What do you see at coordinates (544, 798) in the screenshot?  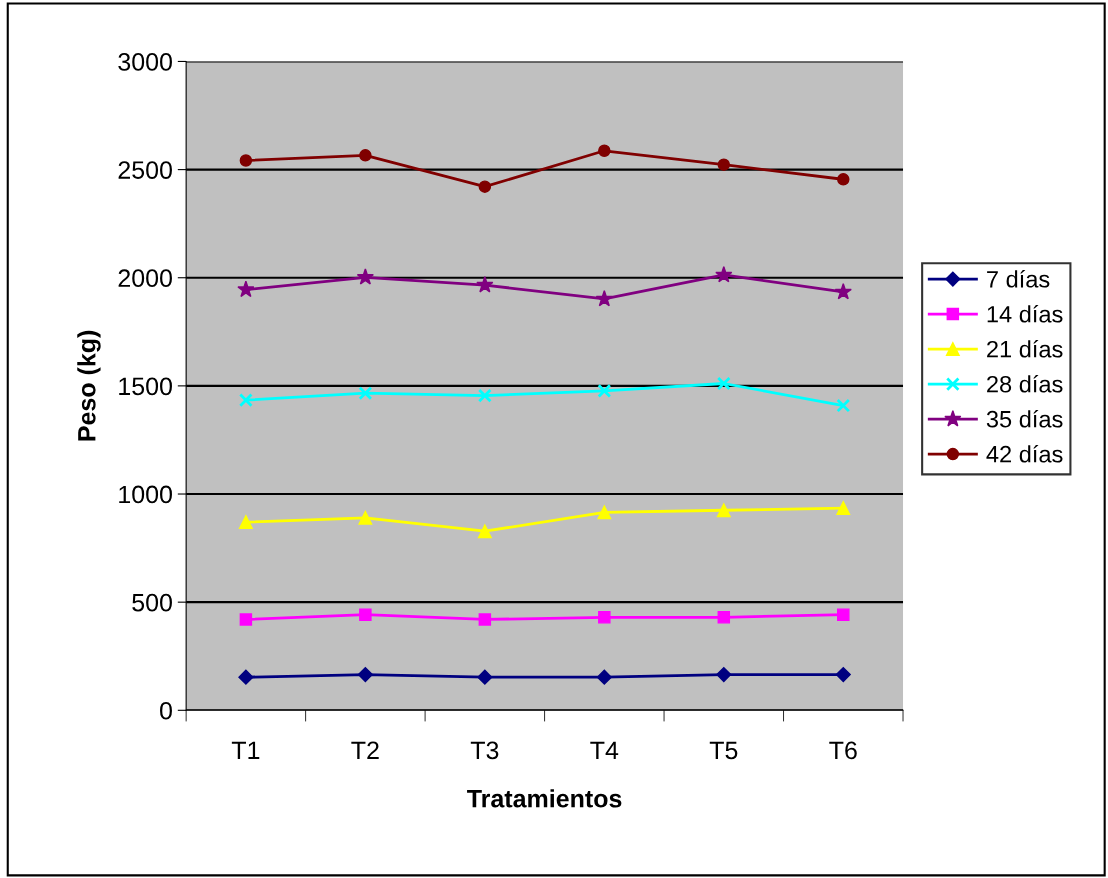 I see `x-axis-title: Tratamientos` at bounding box center [544, 798].